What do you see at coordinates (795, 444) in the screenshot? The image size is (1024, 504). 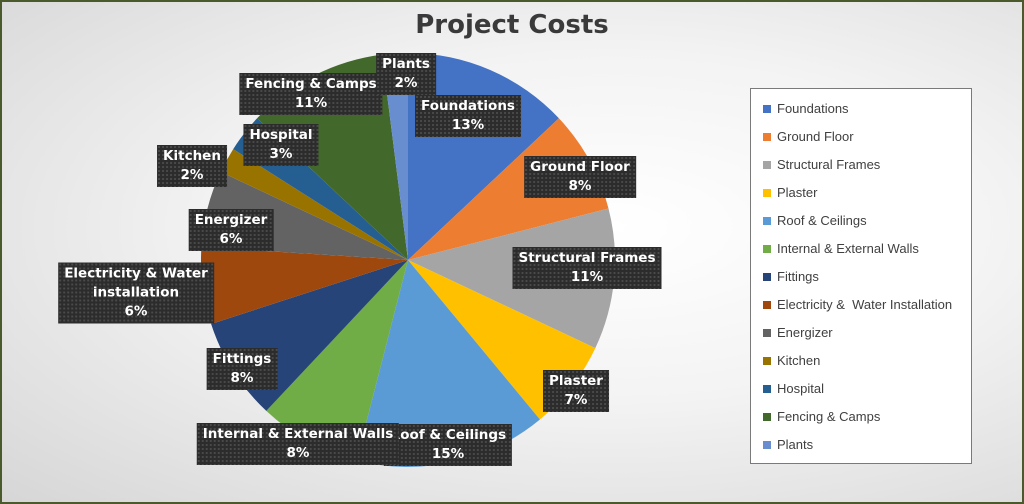 I see `legend-label: Plants` at bounding box center [795, 444].